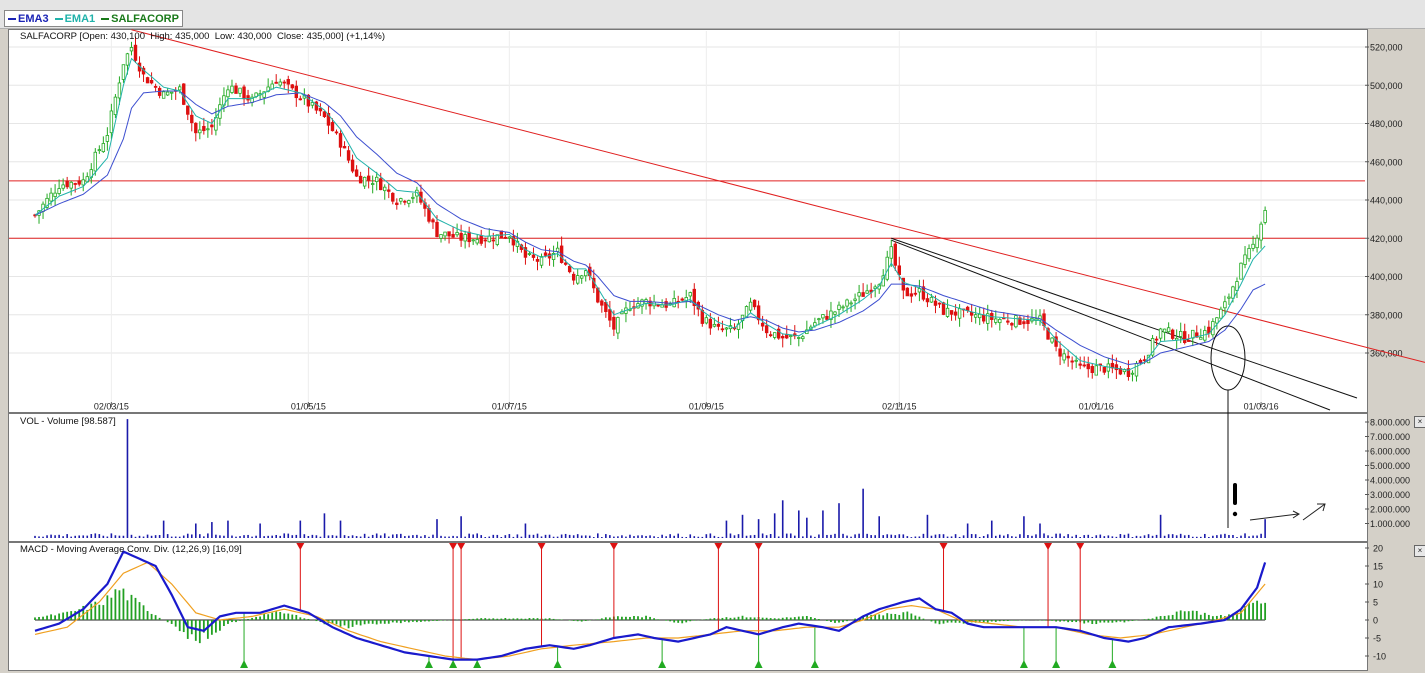 This screenshot has width=1425, height=673. What do you see at coordinates (1419, 551) in the screenshot?
I see `macd-pane-close-button: ×` at bounding box center [1419, 551].